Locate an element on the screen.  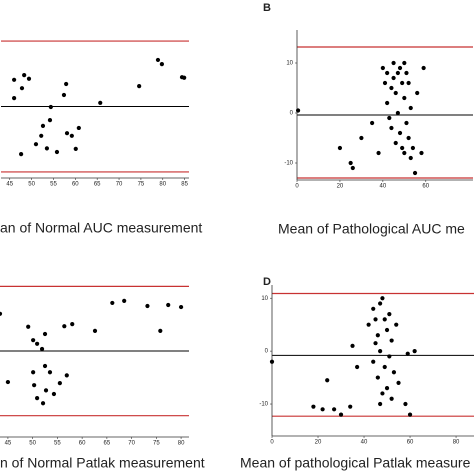
y-tick-label: 10 is located at coordinates (264, 299).